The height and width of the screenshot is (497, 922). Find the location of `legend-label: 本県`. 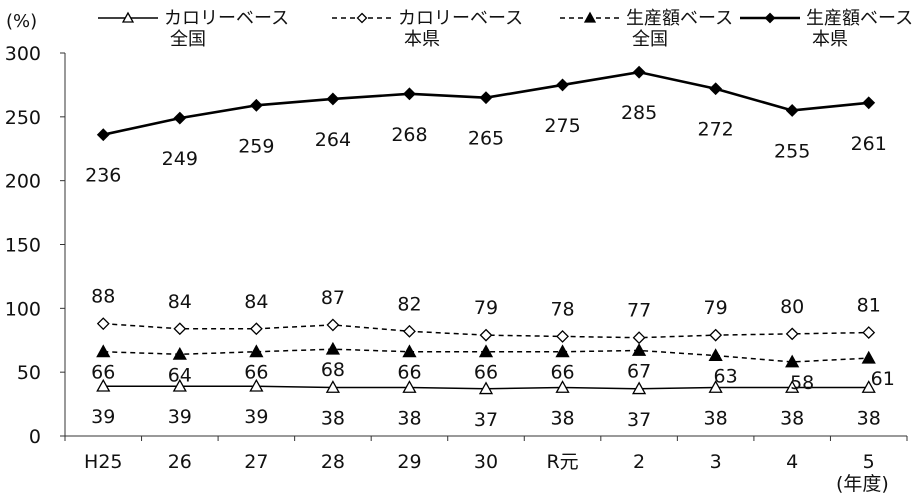

legend-label: 本県 is located at coordinates (422, 39).